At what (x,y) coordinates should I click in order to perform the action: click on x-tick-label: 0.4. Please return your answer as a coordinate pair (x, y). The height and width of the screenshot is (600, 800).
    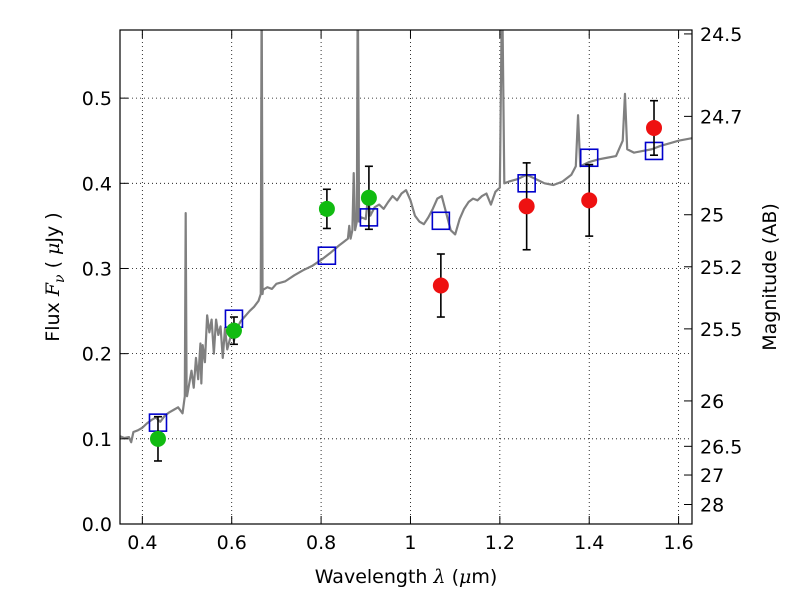
    Looking at the image, I should click on (142, 543).